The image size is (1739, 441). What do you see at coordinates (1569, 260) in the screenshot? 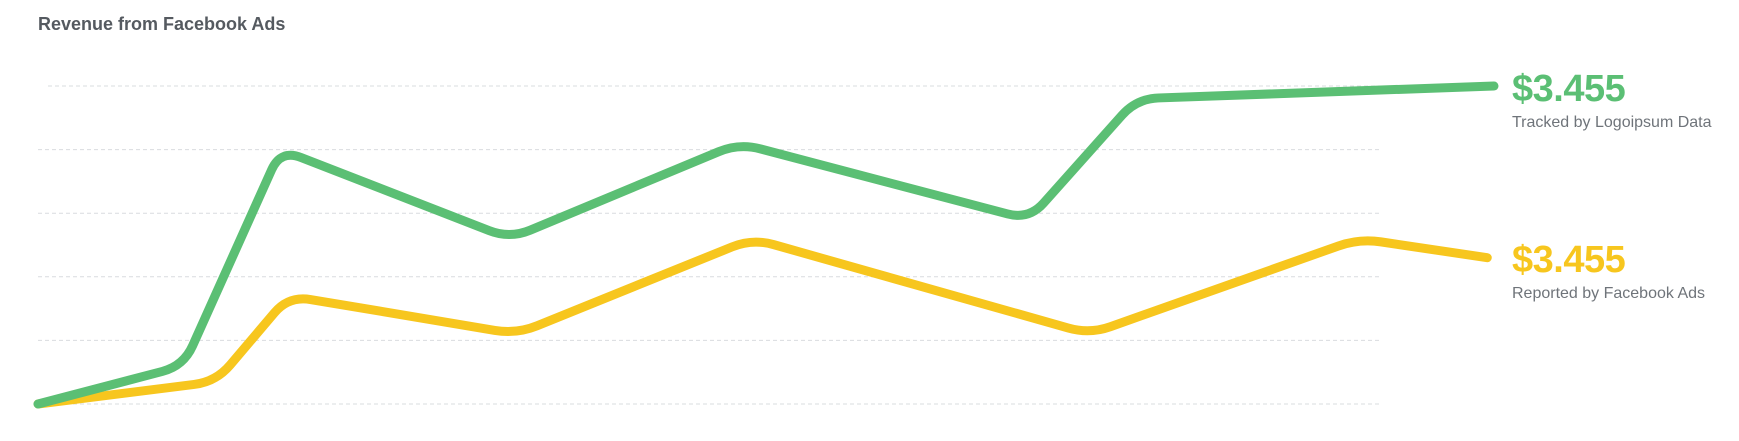
I see `reported-value: $3.455` at bounding box center [1569, 260].